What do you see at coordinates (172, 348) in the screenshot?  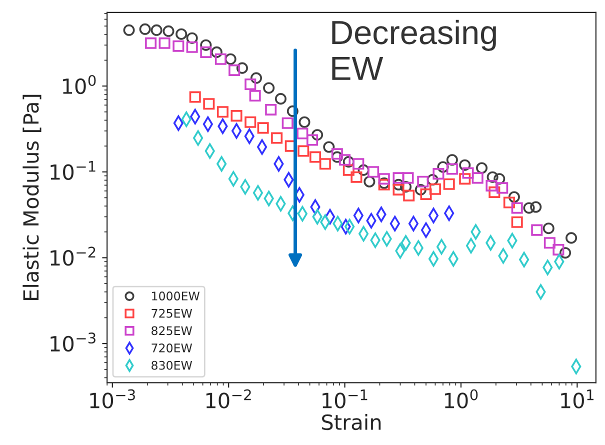 I see `legend-label: 720EW` at bounding box center [172, 348].